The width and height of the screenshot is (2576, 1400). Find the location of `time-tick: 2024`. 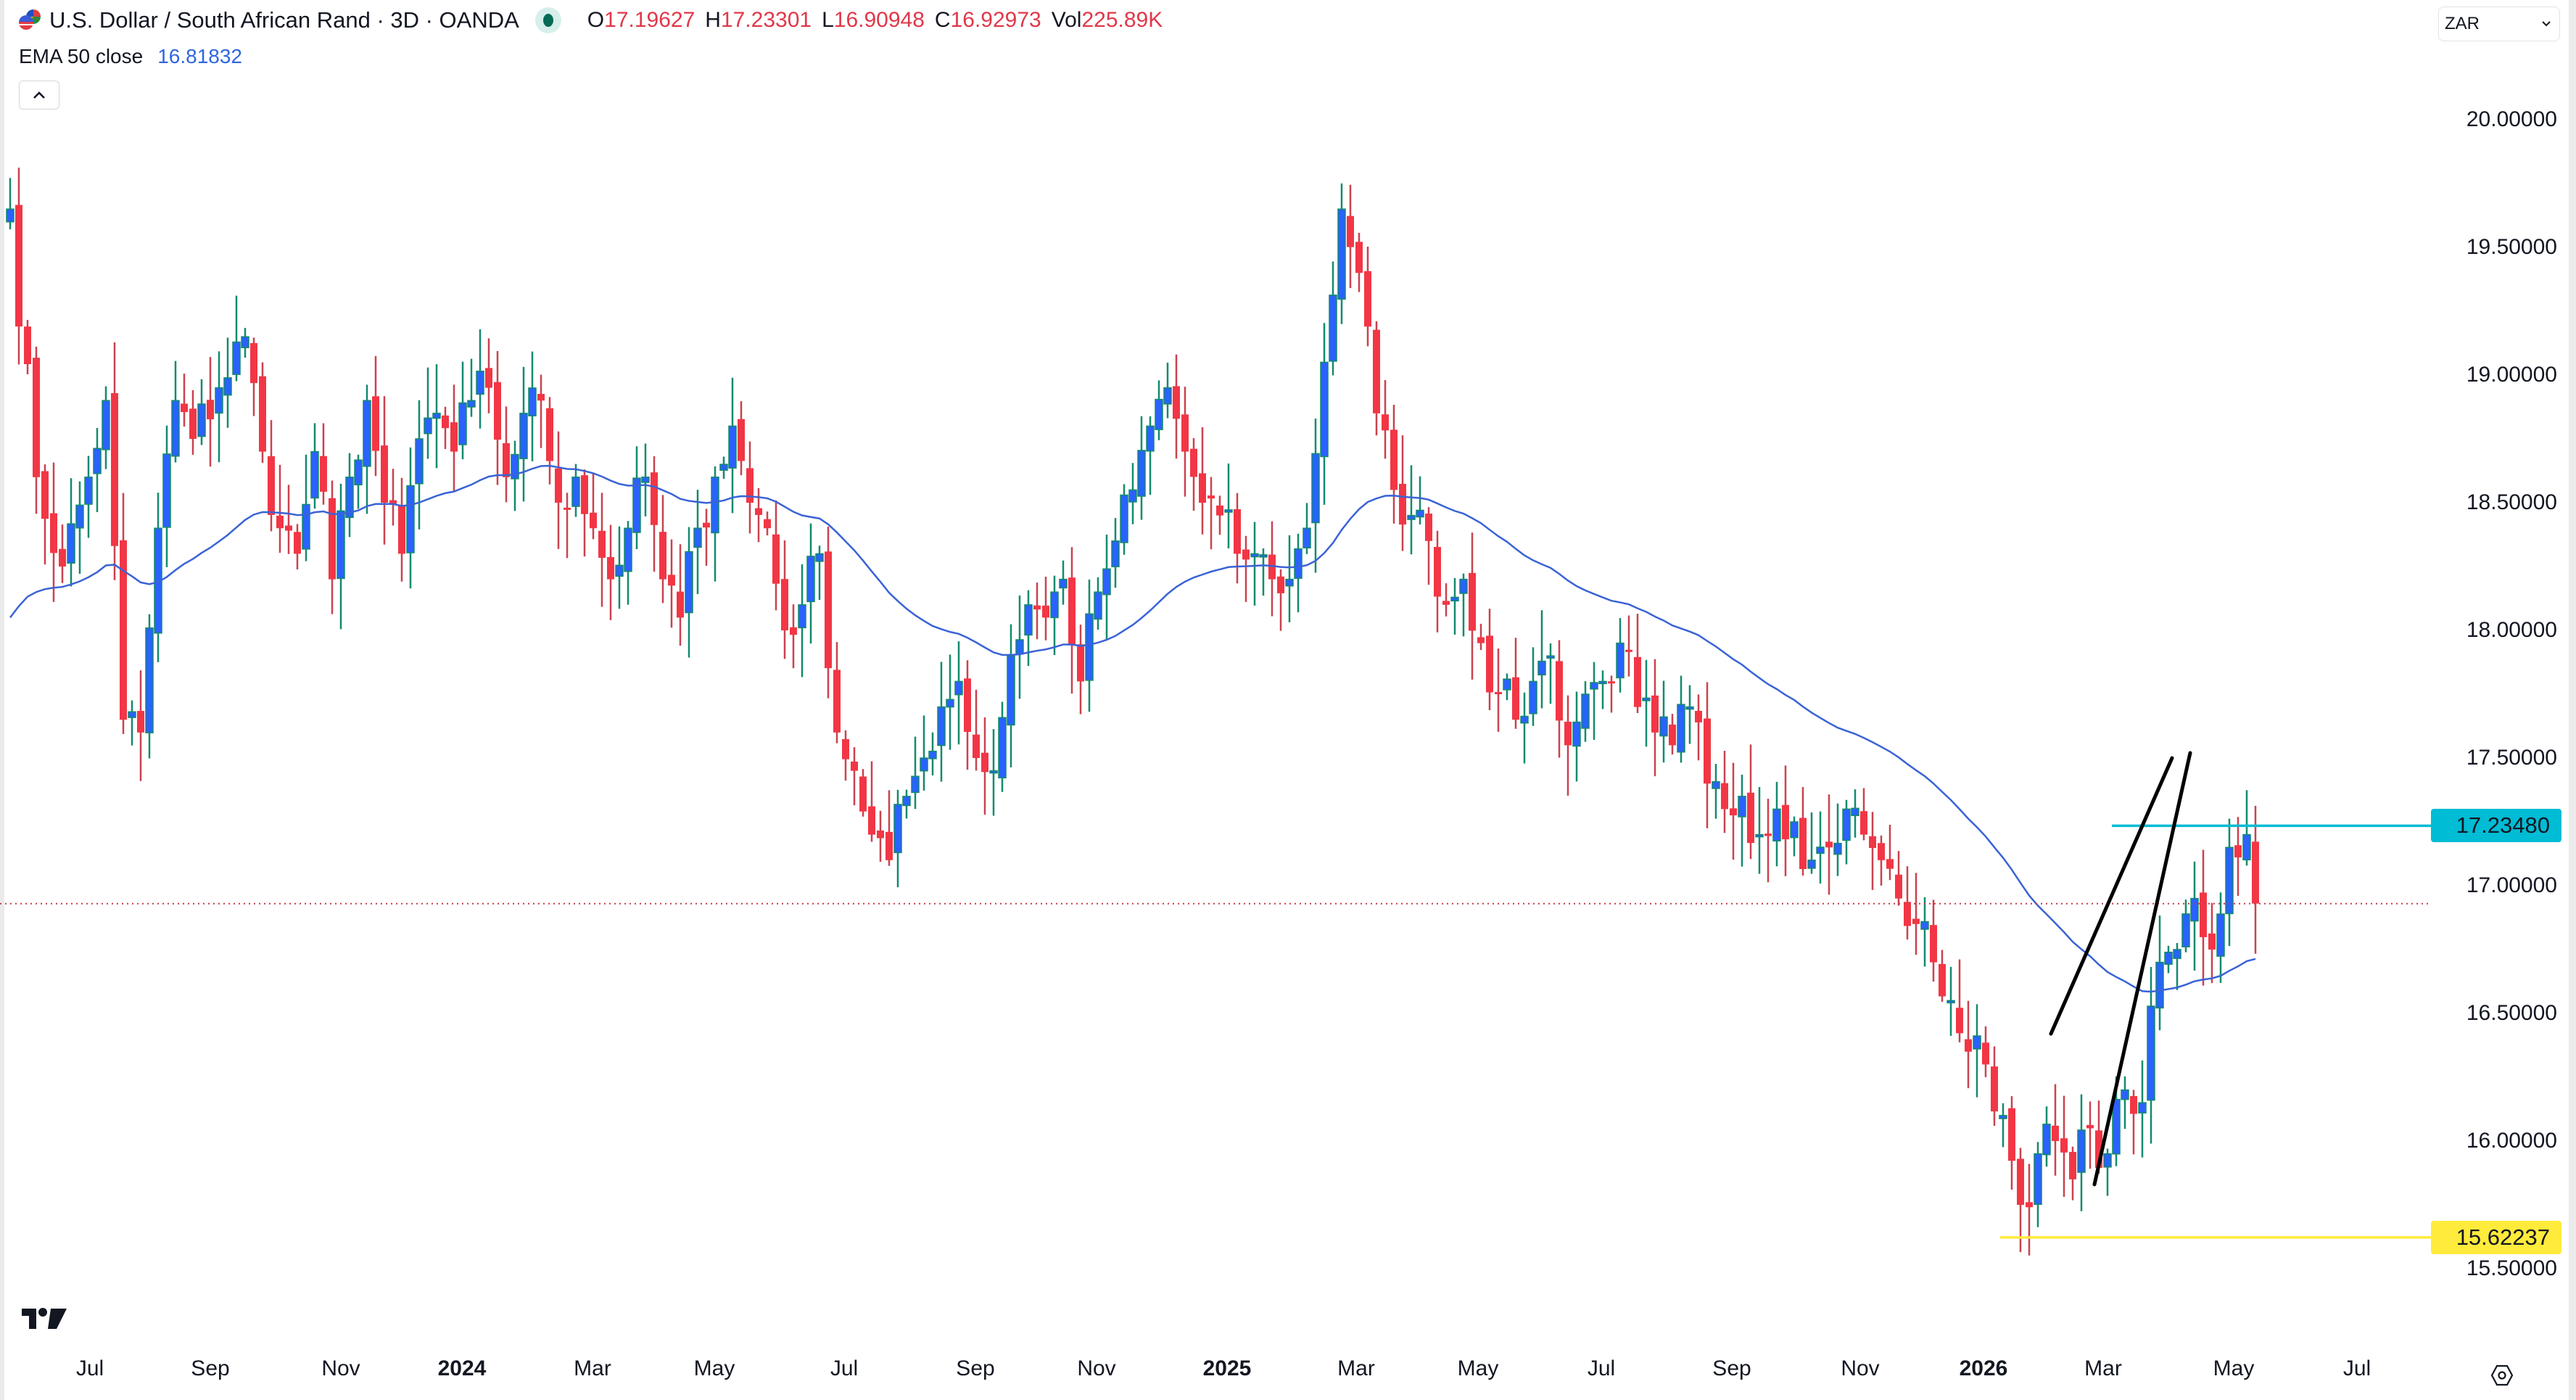

time-tick: 2024 is located at coordinates (462, 1368).